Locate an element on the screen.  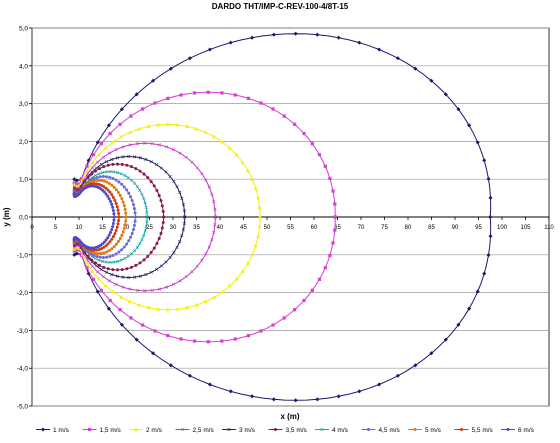
legend-item: 4 m/s is located at coordinates (332, 430).